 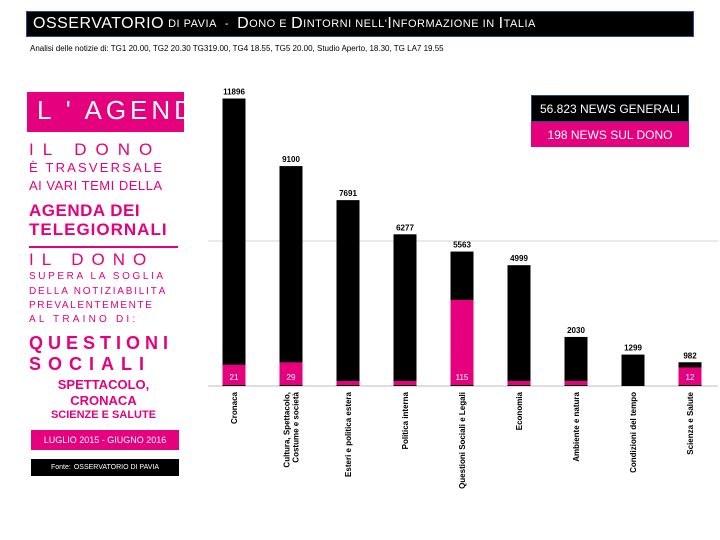 I want to click on panel-line: È TRASVERSALE, so click(x=97, y=167).